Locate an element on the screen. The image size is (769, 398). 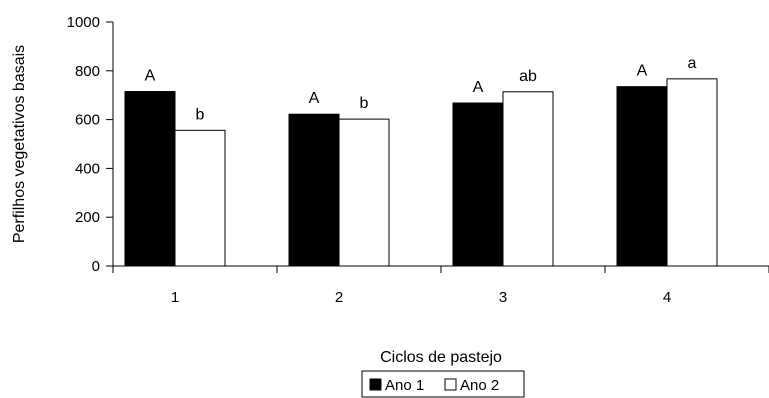
legend-label-ano-1: Ano 1 is located at coordinates (404, 385).